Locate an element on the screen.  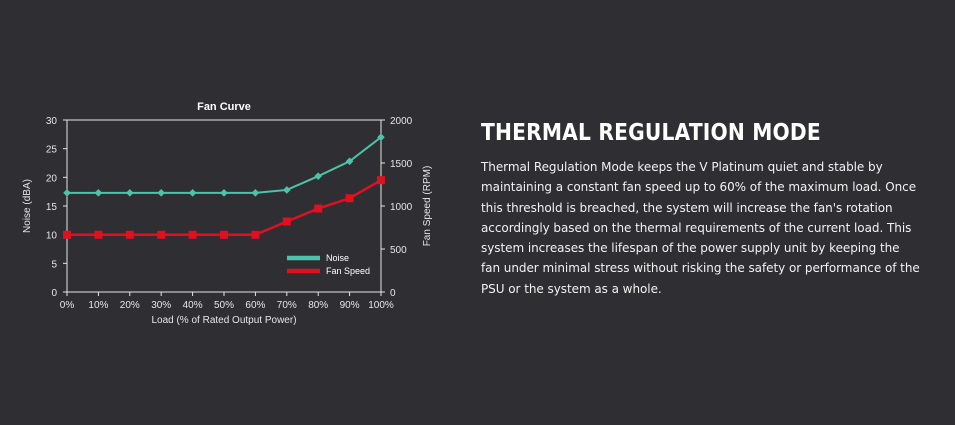
section-heading: THERMAL REGULATION MODE is located at coordinates (651, 133).